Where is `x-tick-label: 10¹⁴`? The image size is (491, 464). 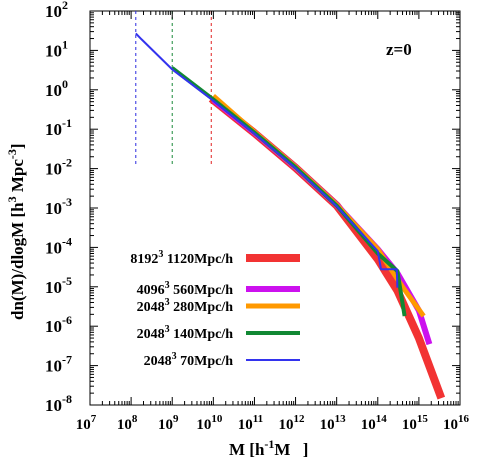
x-tick-label: 10¹⁴ is located at coordinates (374, 423).